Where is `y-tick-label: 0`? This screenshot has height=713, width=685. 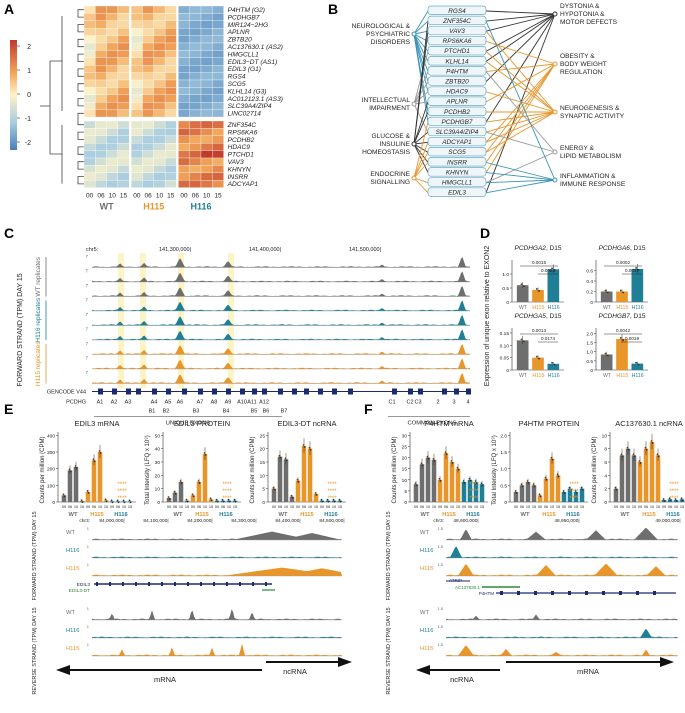
y-tick-label: 0 is located at coordinates (507, 371).